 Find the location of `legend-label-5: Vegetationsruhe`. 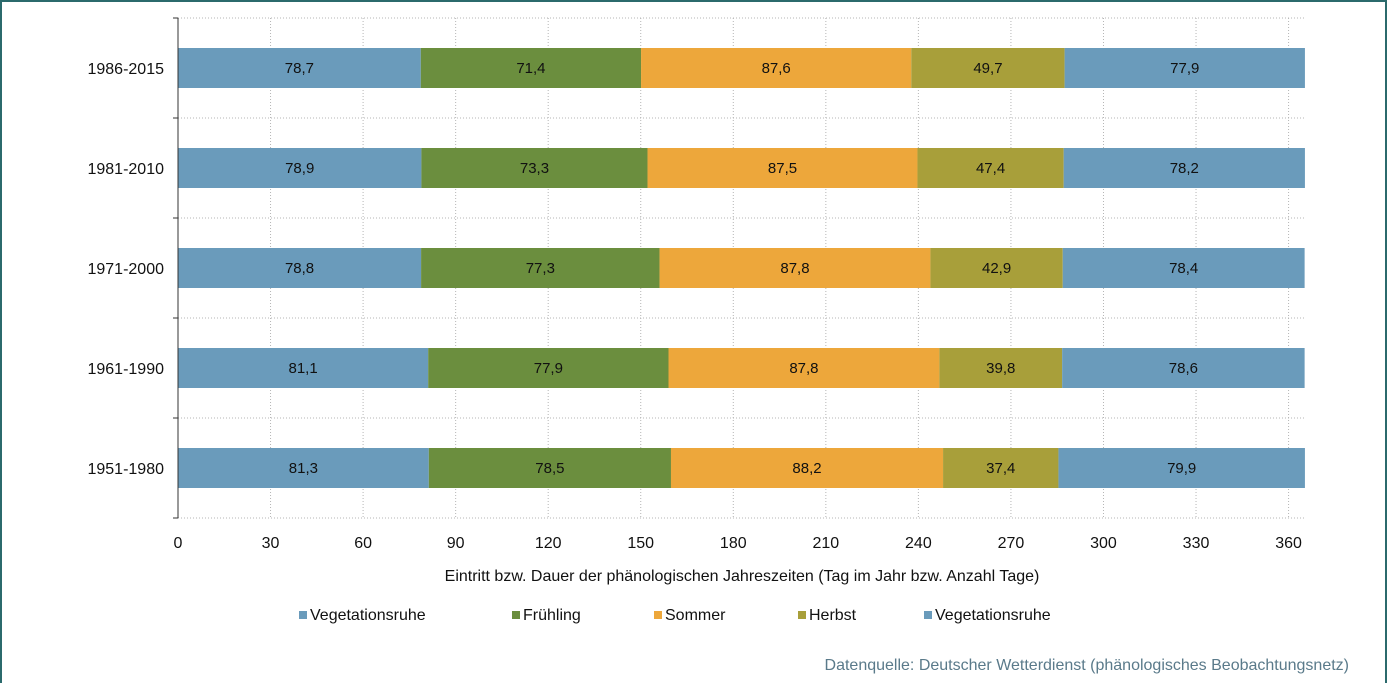

legend-label-5: Vegetationsruhe is located at coordinates (993, 615).